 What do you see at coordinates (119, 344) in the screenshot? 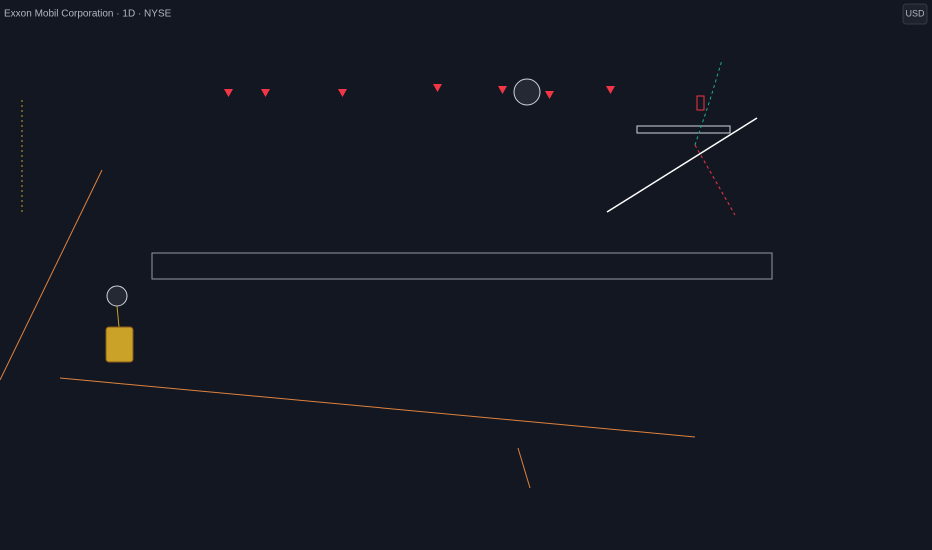
I see `callout-box` at bounding box center [119, 344].